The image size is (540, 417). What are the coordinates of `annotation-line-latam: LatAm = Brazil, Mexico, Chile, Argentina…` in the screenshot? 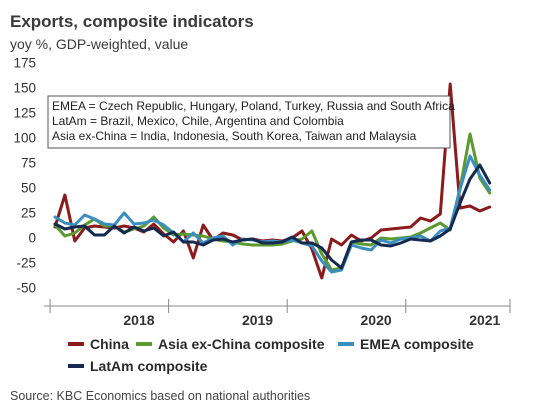 It's located at (198, 121).